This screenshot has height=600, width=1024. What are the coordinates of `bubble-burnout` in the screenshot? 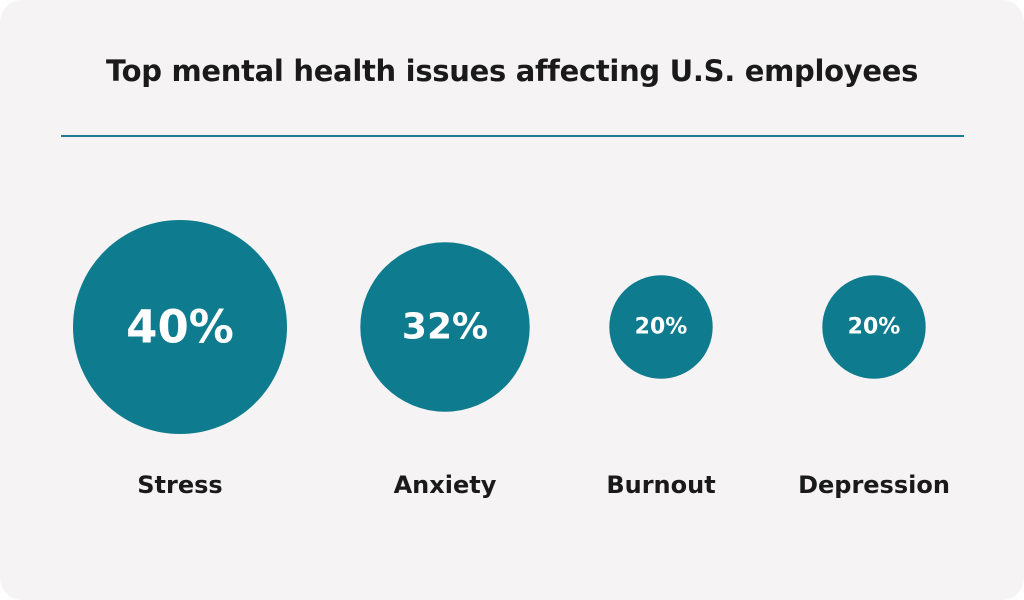 It's located at (661, 327).